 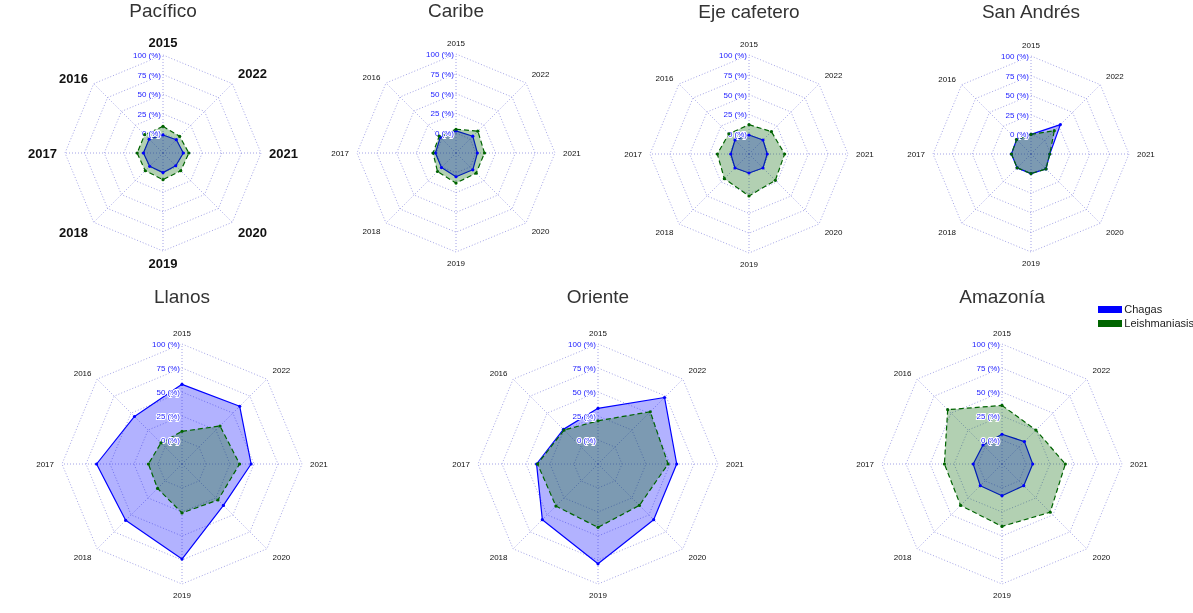 I want to click on chart-title: Pacífico, so click(x=163, y=11).